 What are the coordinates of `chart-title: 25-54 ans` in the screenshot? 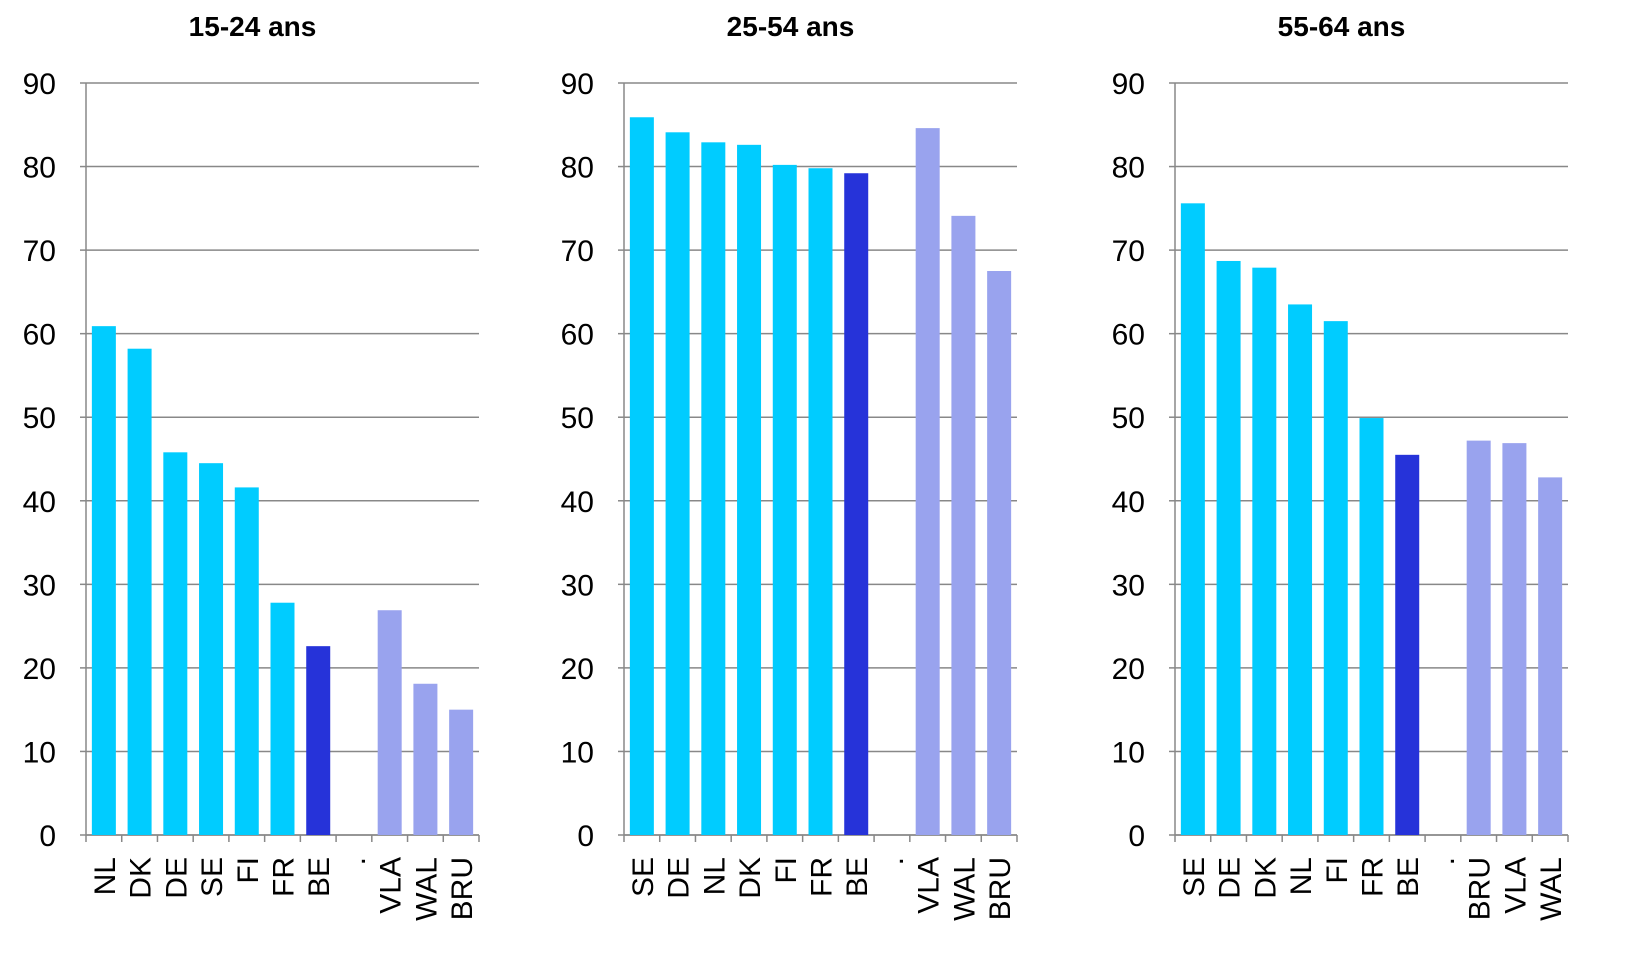 It's located at (791, 26).